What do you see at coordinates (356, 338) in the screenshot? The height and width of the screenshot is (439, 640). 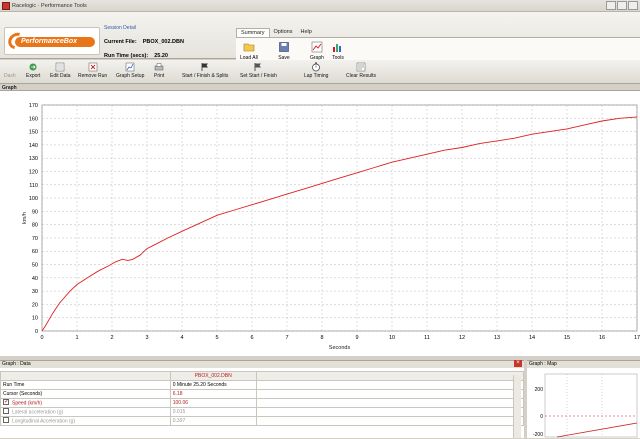 I see `x-tick-label: 9` at bounding box center [356, 338].